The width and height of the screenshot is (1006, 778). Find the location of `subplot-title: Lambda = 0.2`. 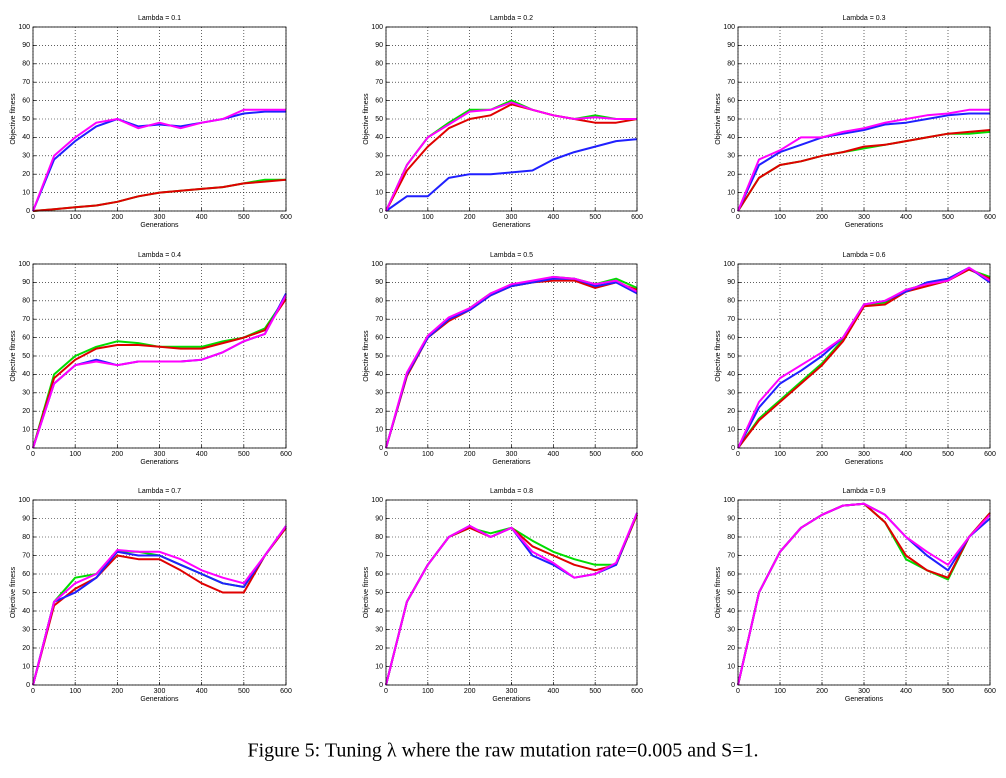

subplot-title: Lambda = 0.2 is located at coordinates (511, 18).